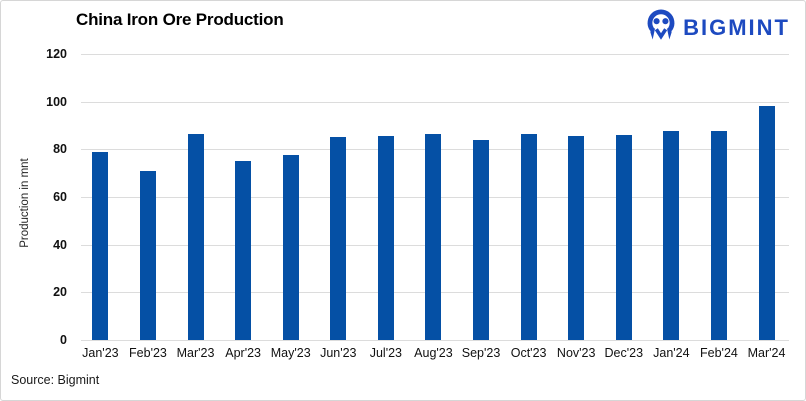 This screenshot has width=806, height=401. What do you see at coordinates (624, 353) in the screenshot?
I see `x-tick-label: Dec'23` at bounding box center [624, 353].